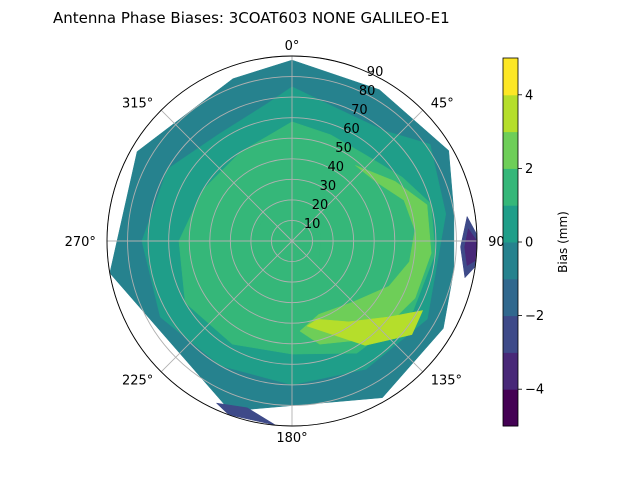 The width and height of the screenshot is (640, 480). I want to click on colorbar-tick-label: −4, so click(534, 390).